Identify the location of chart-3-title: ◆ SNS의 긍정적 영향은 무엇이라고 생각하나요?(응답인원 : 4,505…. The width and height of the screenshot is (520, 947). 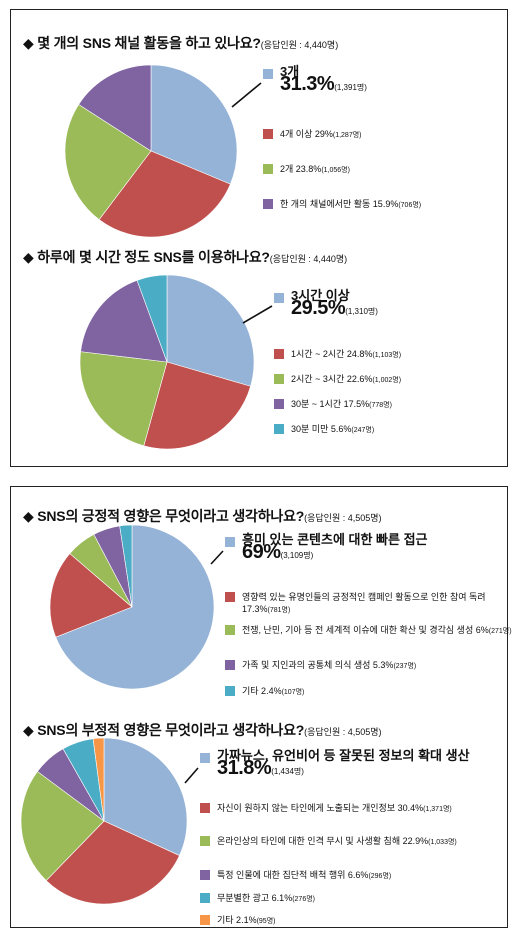
(202, 516).